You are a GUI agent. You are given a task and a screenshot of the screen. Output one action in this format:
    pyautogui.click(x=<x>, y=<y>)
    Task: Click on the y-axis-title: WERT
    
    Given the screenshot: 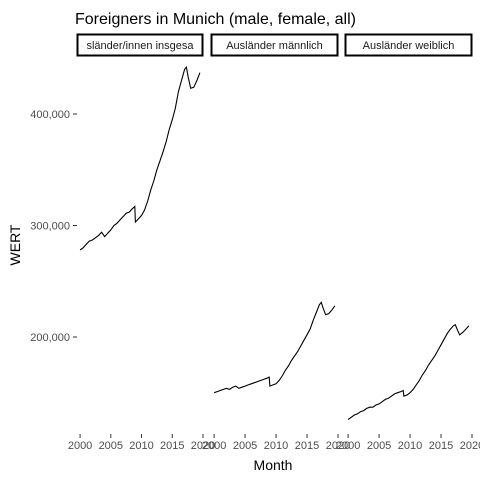 What is the action you would take?
    pyautogui.click(x=15, y=244)
    